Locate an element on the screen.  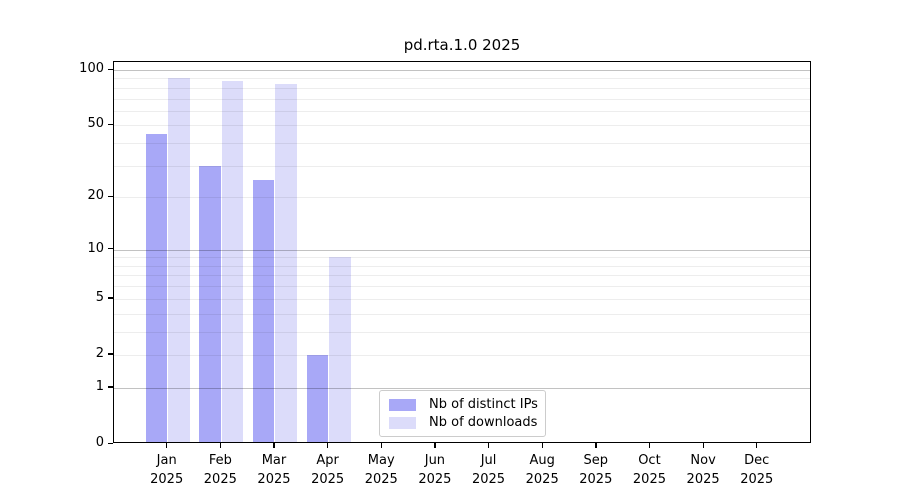
legend-swatch-distinct-ips is located at coordinates (402, 404).